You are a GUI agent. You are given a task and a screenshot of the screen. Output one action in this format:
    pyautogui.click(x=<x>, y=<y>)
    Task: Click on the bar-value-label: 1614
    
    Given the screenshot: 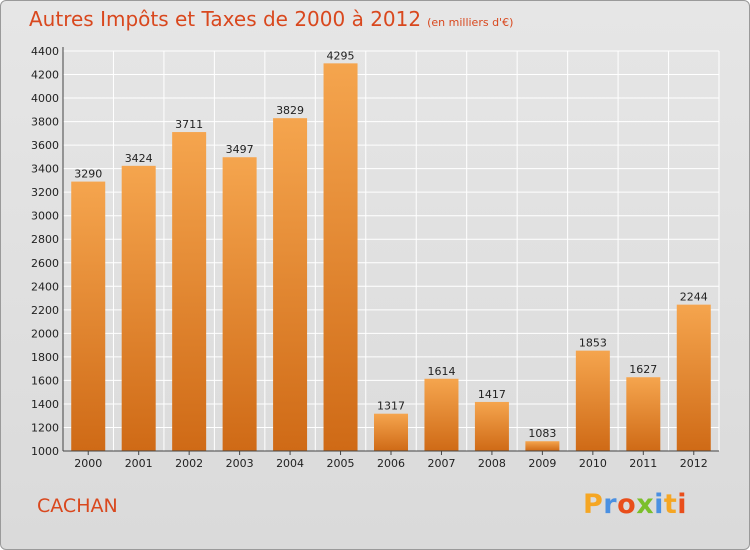 What is the action you would take?
    pyautogui.click(x=441, y=371)
    